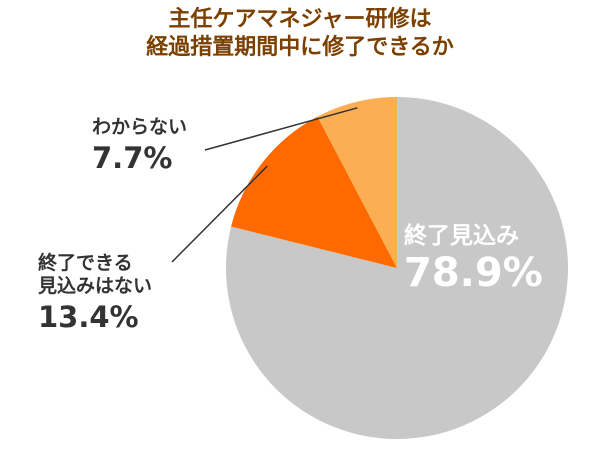  I want to click on slice-label-no-prospect-value: 13.4%, so click(88, 317).